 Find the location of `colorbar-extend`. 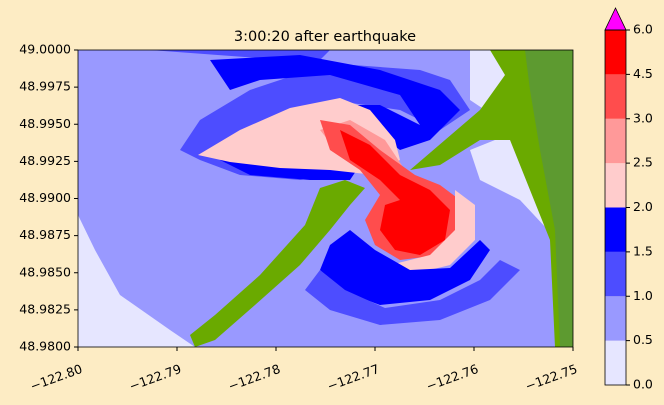

colorbar-extend is located at coordinates (615, 19).